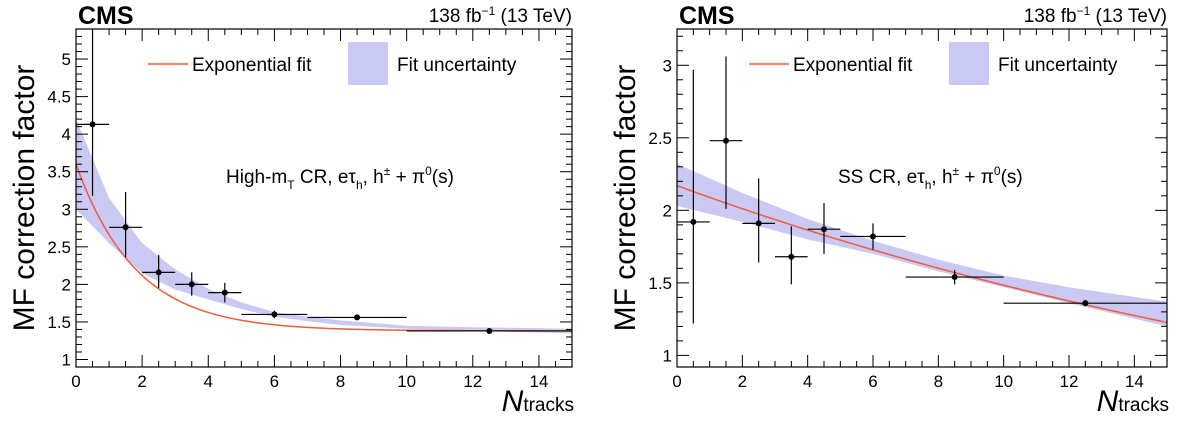 Image resolution: width=1179 pixels, height=421 pixels. I want to click on region-annotation: High-mT CR, eτh, h± + π0(s), so click(340, 178).